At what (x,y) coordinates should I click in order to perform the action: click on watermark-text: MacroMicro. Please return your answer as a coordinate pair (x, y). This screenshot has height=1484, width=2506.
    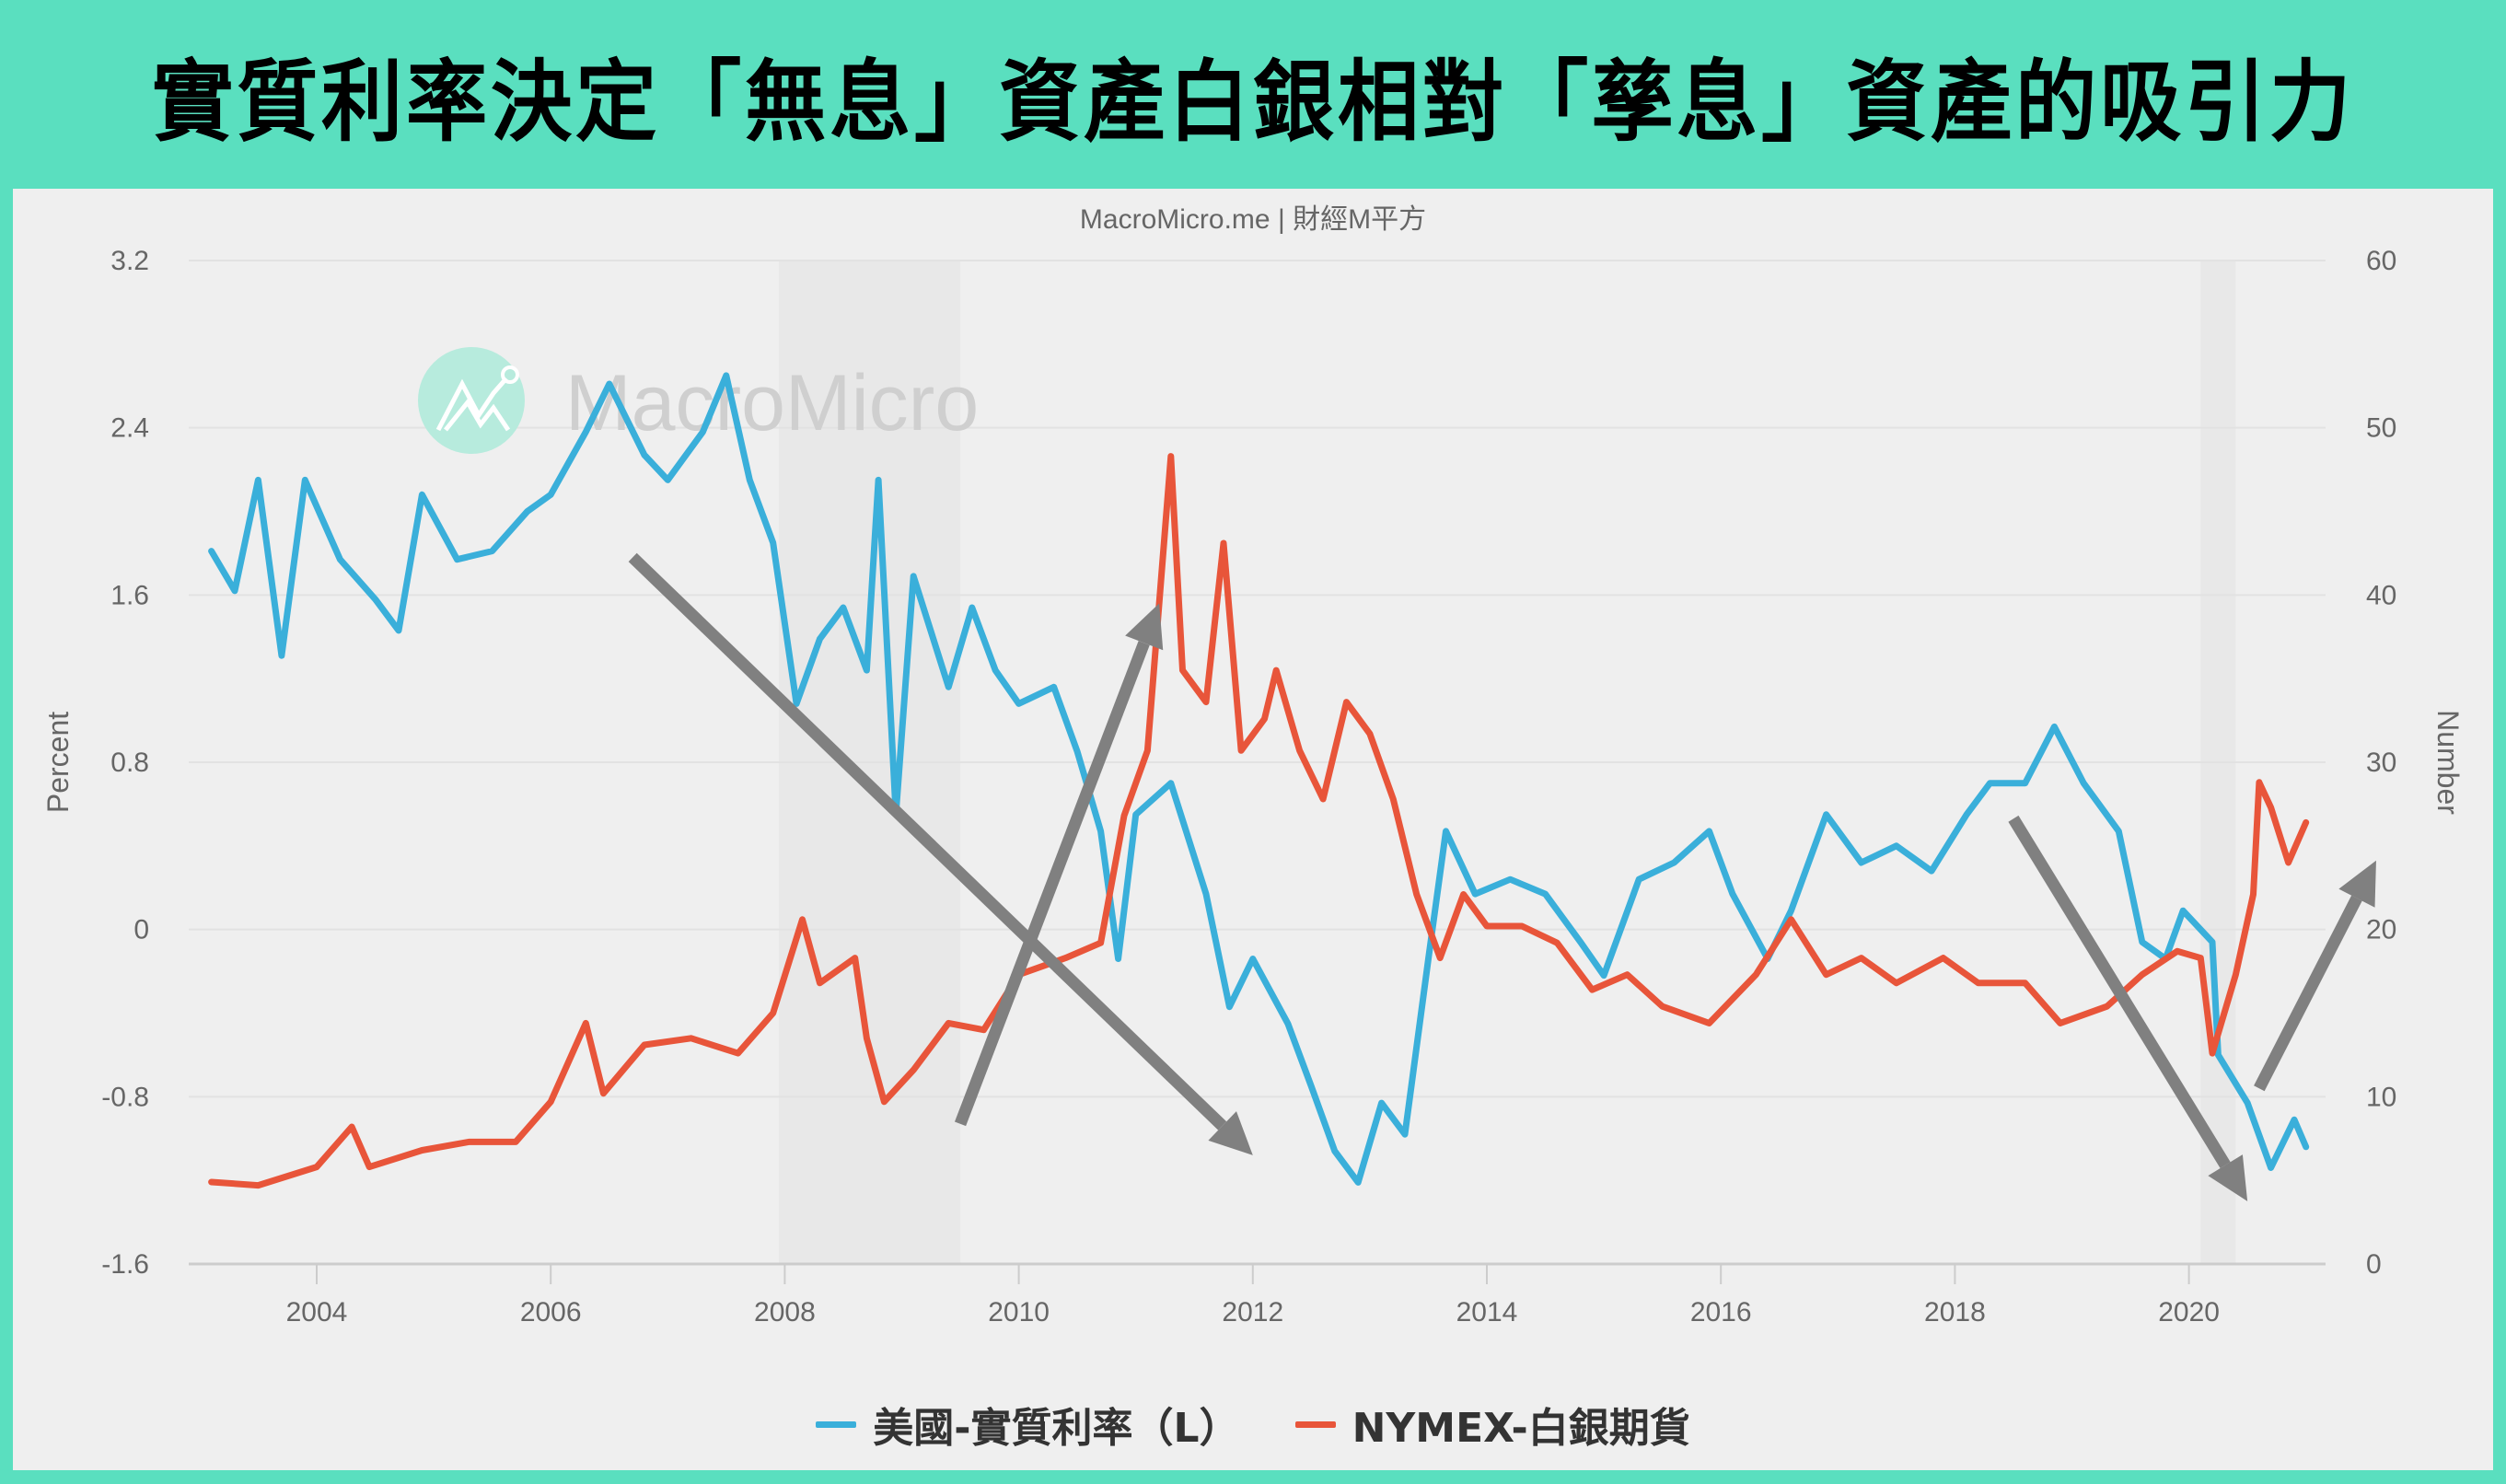
    Looking at the image, I should click on (772, 403).